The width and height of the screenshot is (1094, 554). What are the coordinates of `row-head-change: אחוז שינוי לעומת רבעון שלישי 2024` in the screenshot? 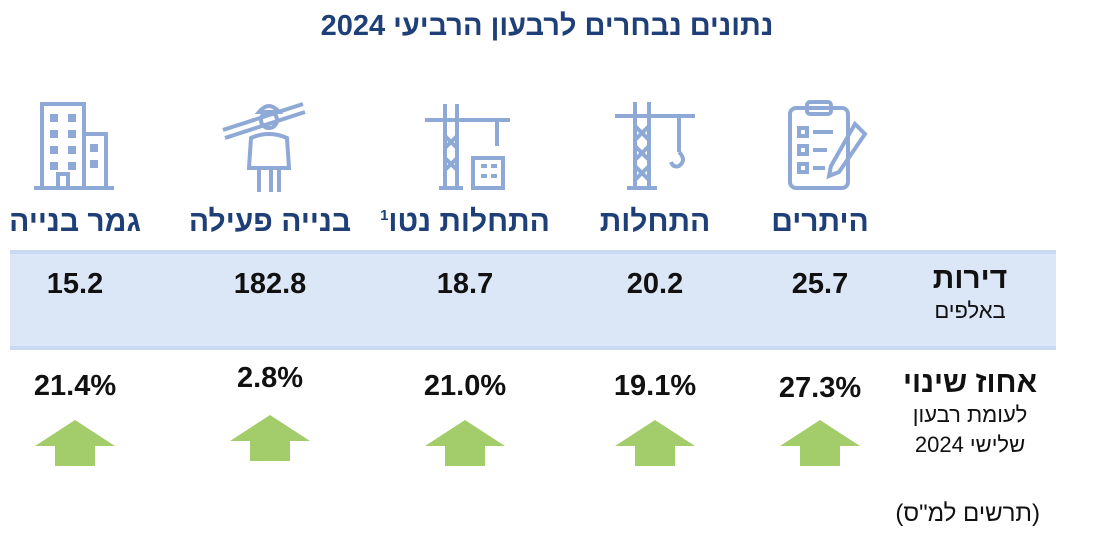 It's located at (970, 413).